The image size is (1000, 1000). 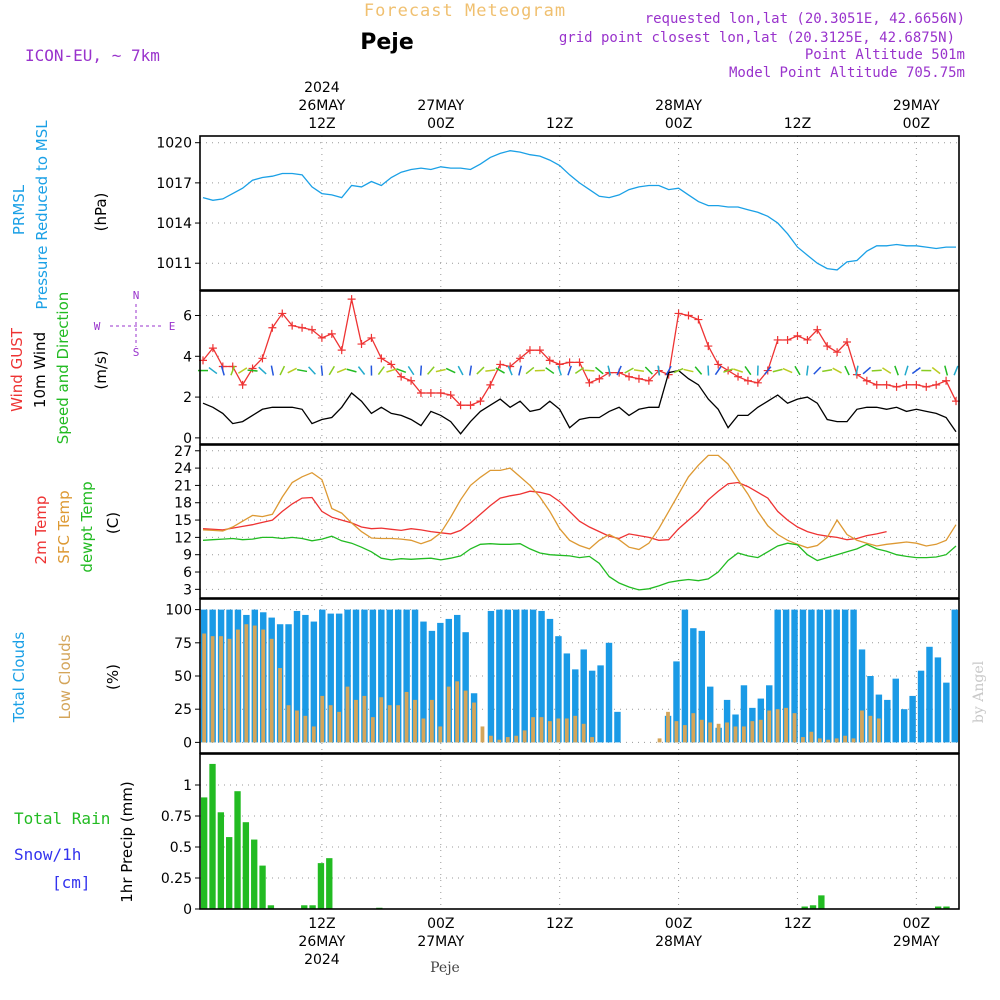 What do you see at coordinates (183, 486) in the screenshot?
I see `y-tick-label: 21` at bounding box center [183, 486].